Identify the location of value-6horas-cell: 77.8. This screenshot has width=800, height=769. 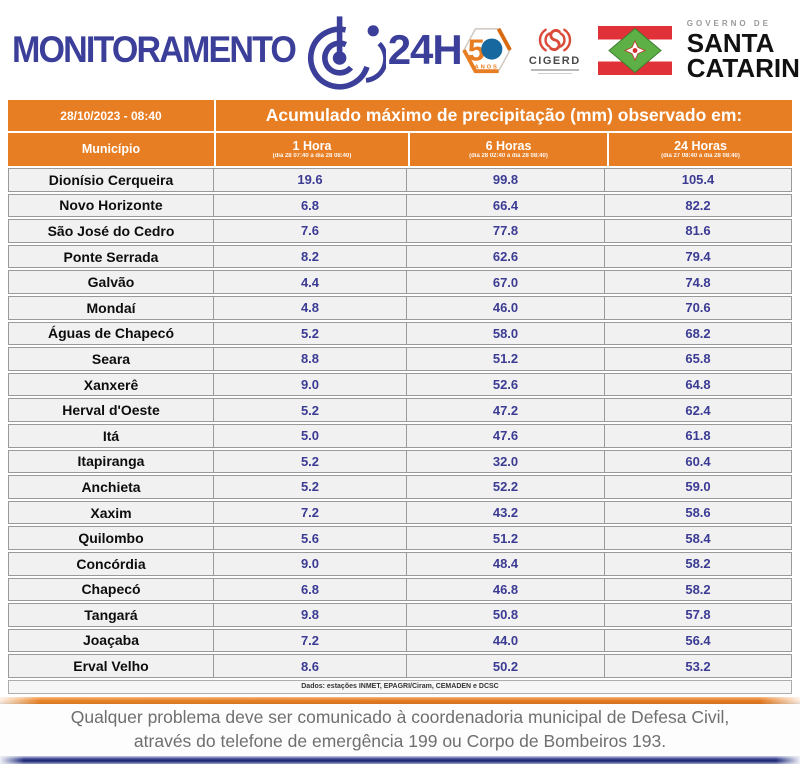
(506, 231).